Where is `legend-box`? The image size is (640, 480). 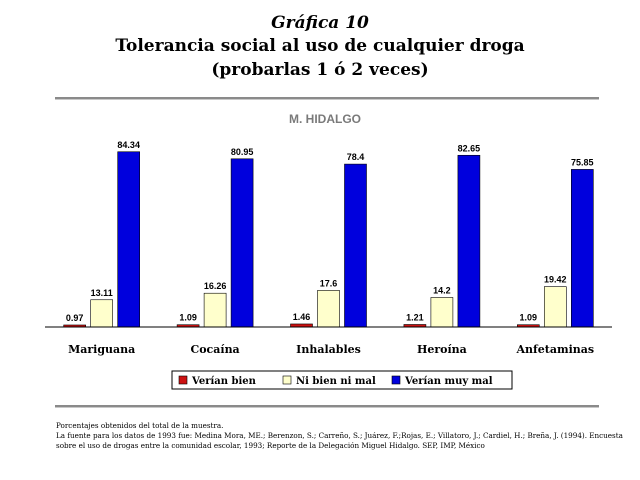 legend-box is located at coordinates (342, 380).